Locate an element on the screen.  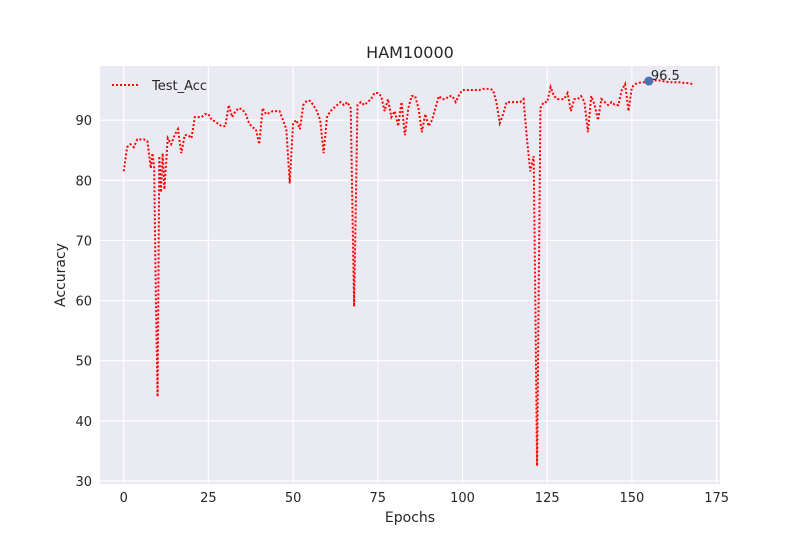
x-tick-label: 75 is located at coordinates (378, 498).